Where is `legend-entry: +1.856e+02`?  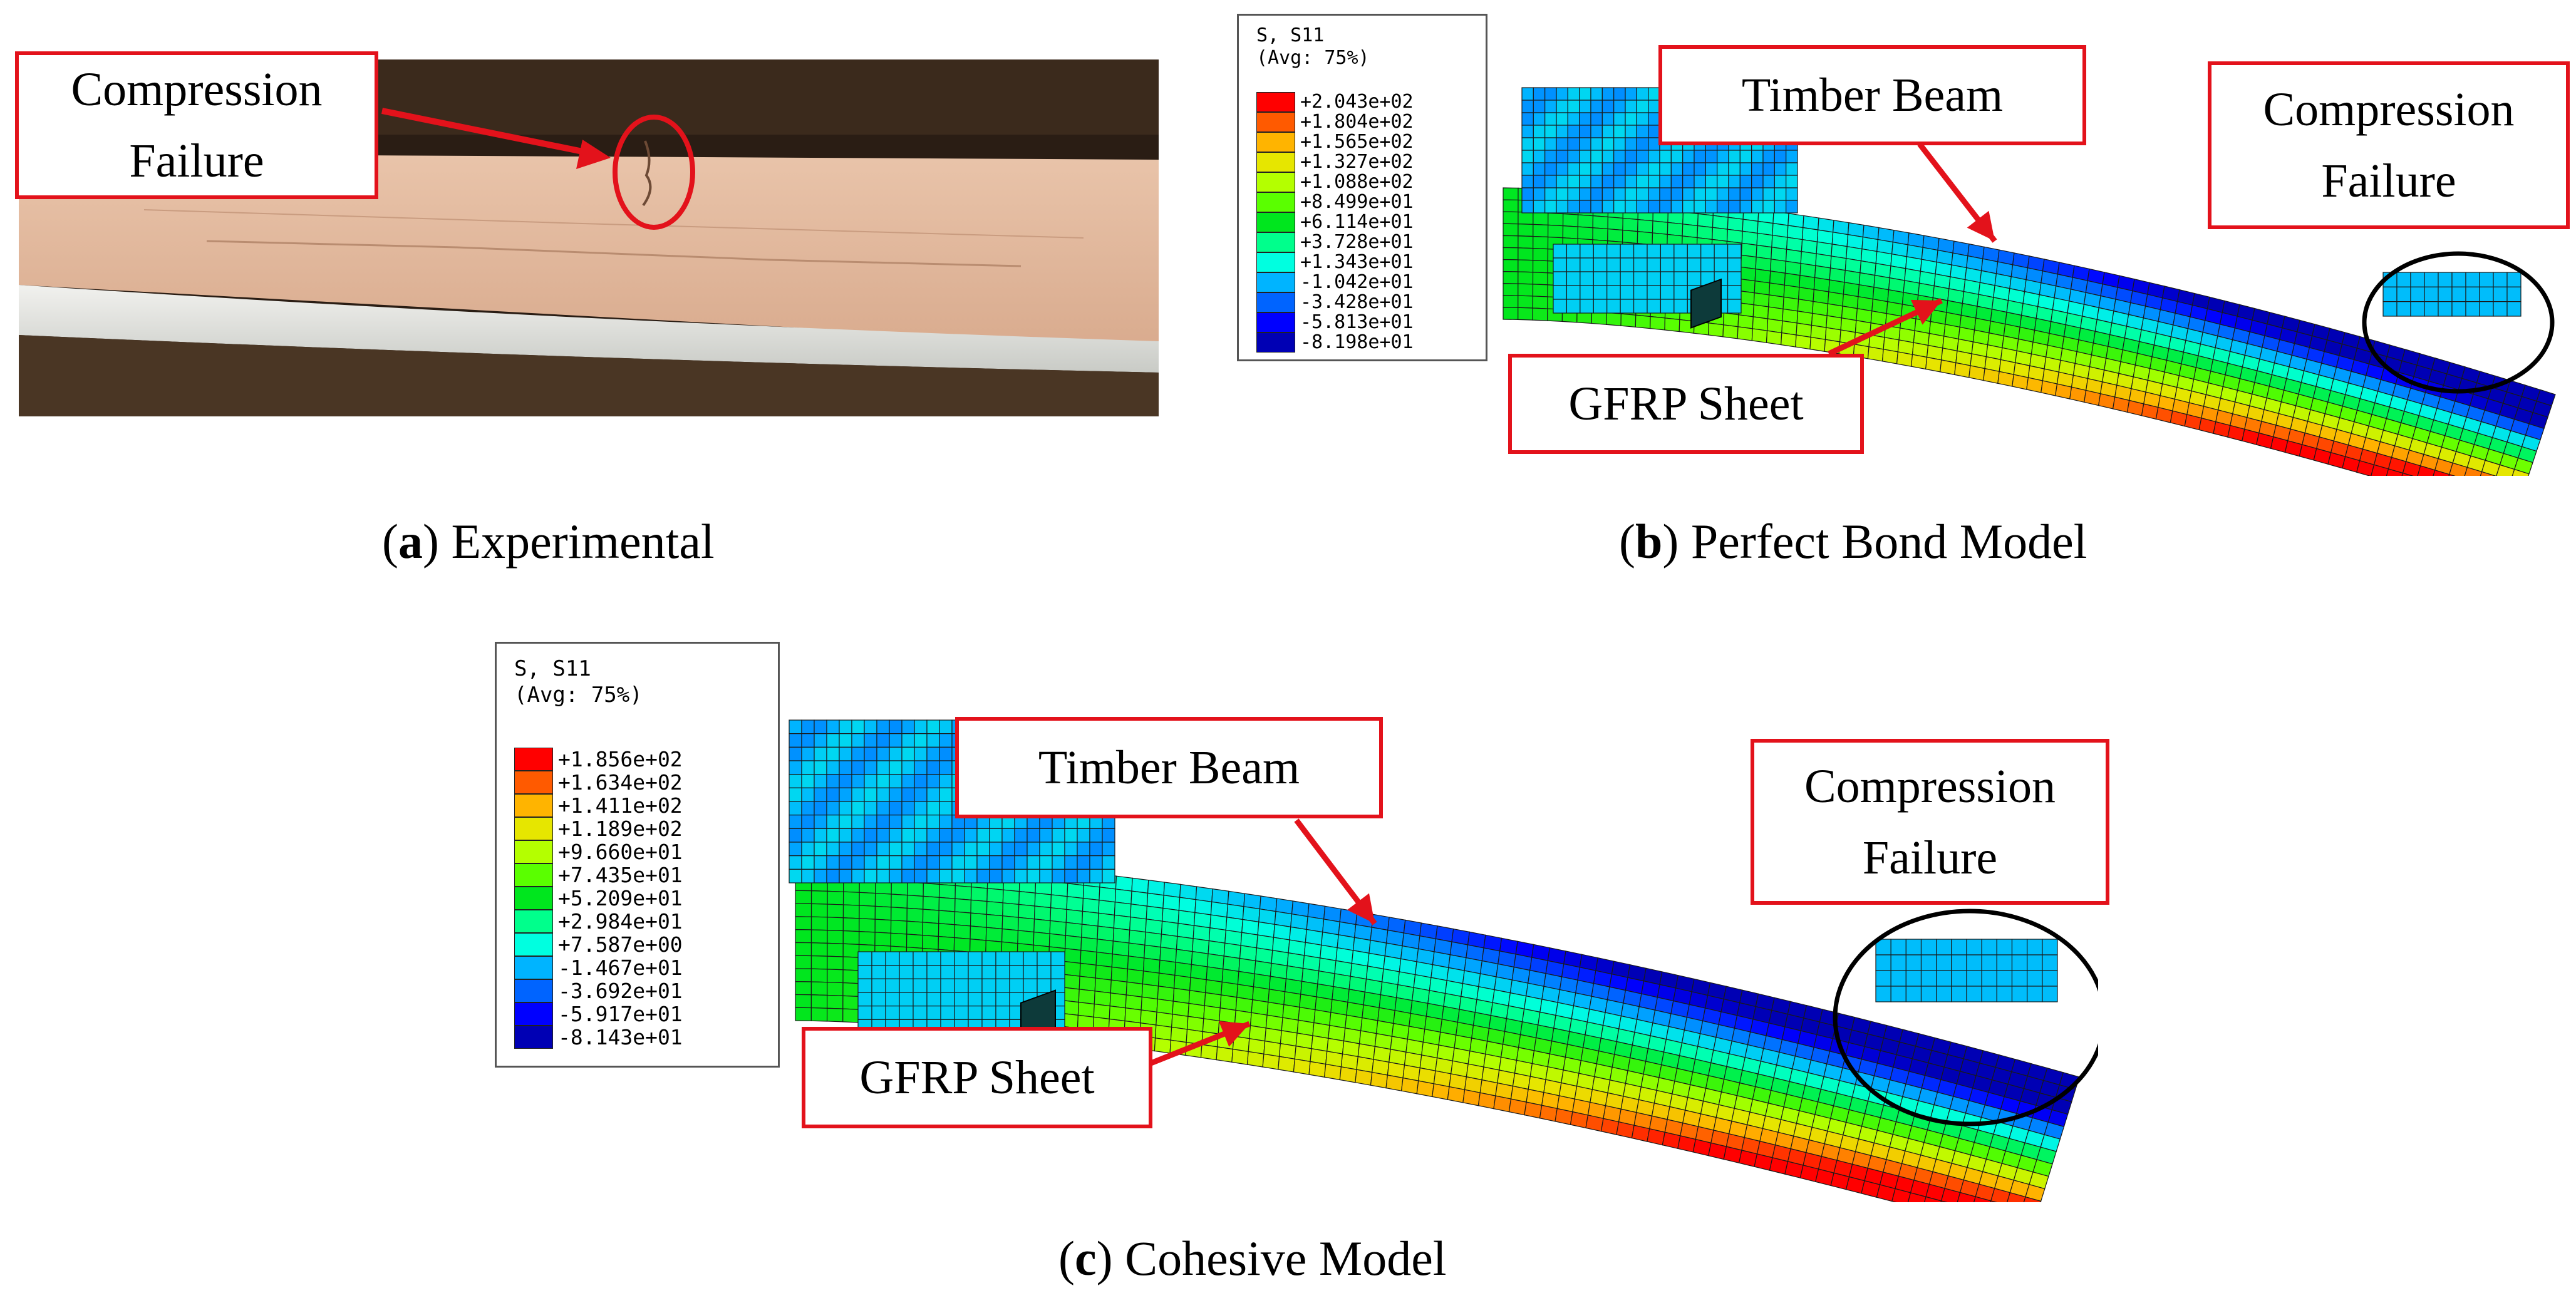
legend-entry: +1.856e+02 is located at coordinates (598, 759).